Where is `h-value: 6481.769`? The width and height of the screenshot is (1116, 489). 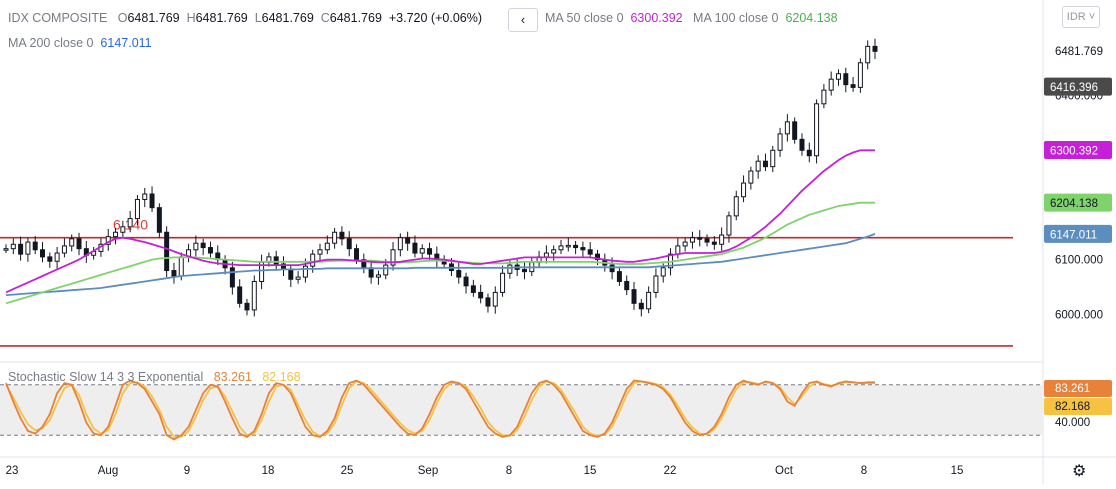 h-value: 6481.769 is located at coordinates (221, 18).